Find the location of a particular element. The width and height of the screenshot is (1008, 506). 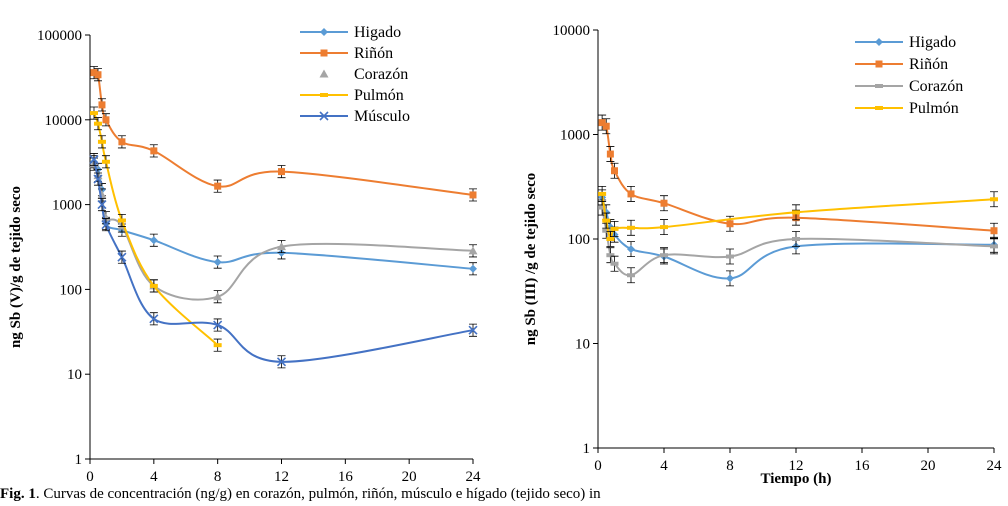

legend-entry: Pulmón is located at coordinates (352, 95).